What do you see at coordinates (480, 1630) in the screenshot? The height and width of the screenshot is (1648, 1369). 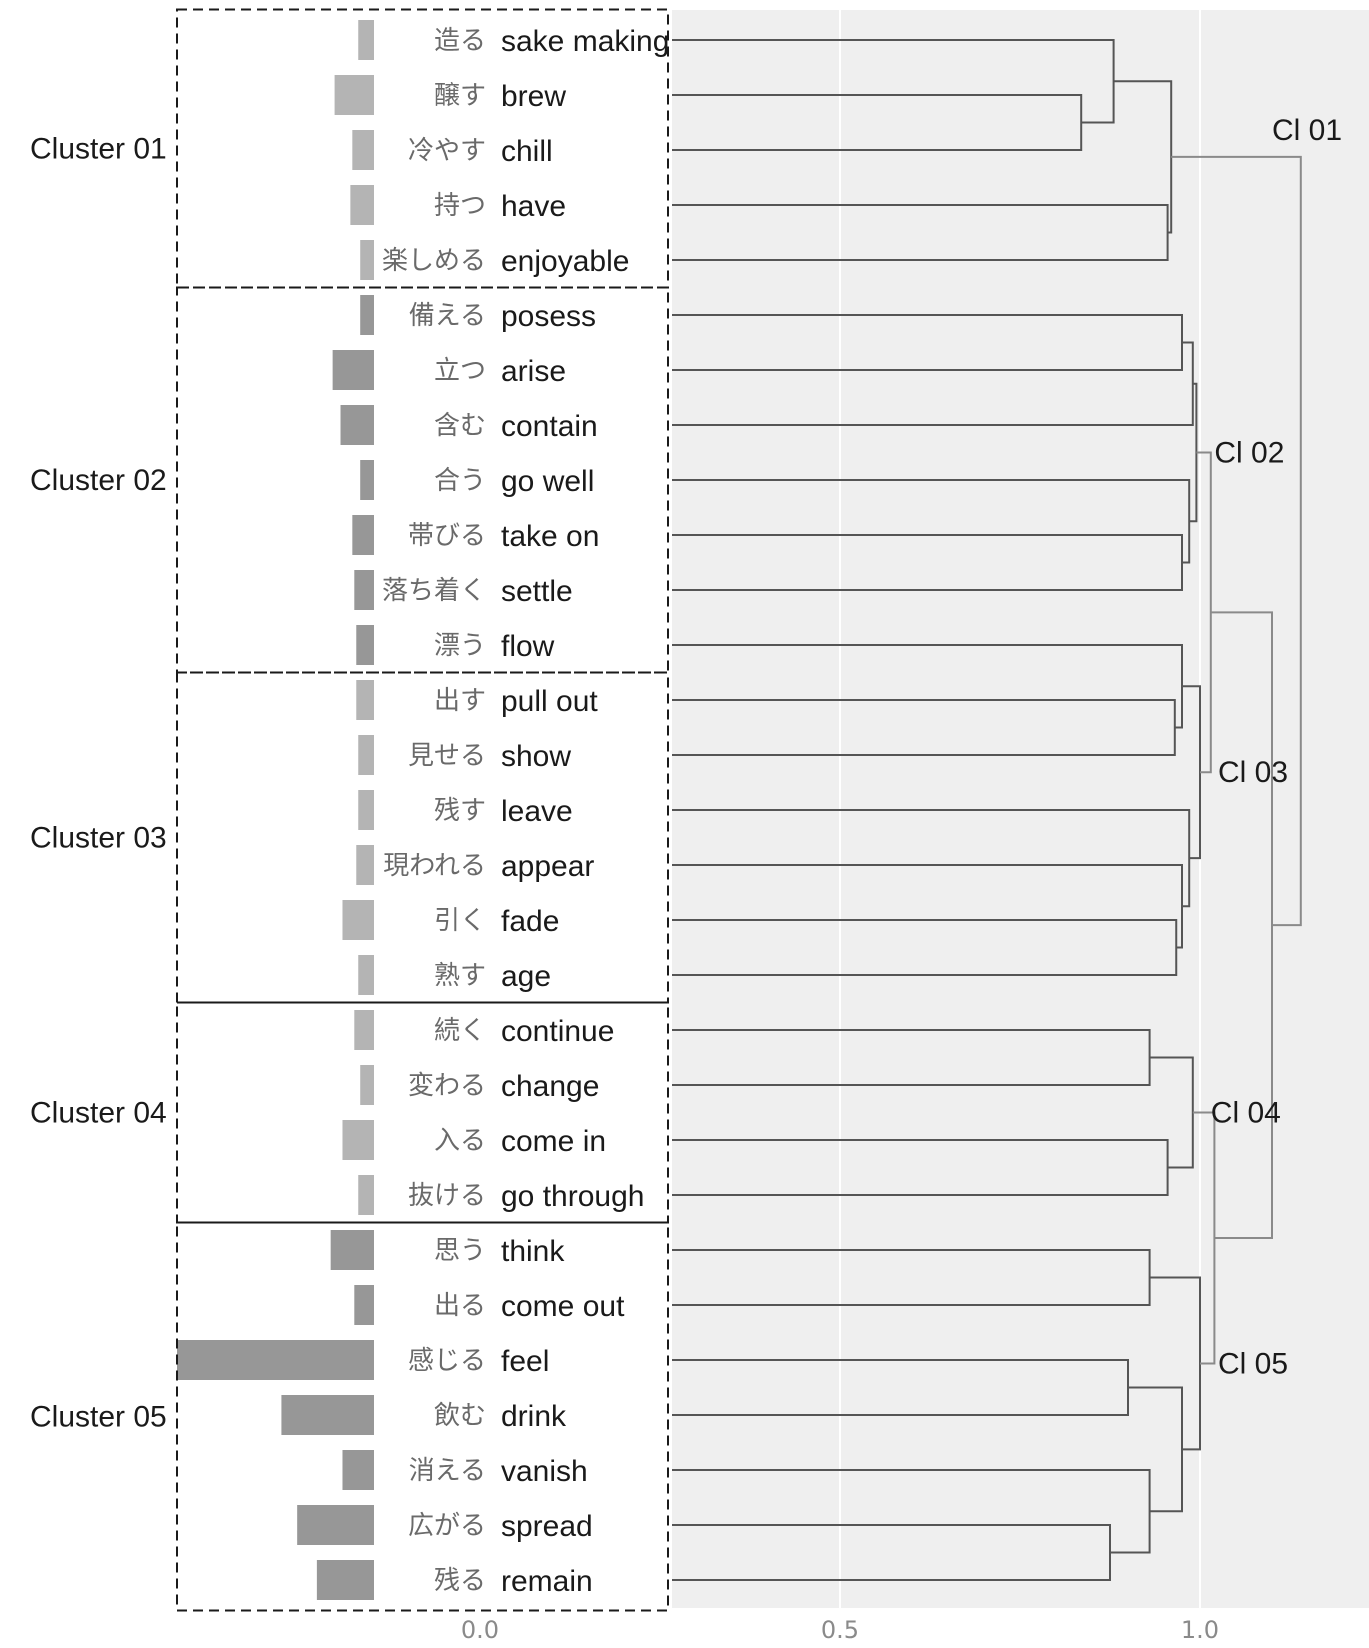 I see `x-tick-label: 0.0` at bounding box center [480, 1630].